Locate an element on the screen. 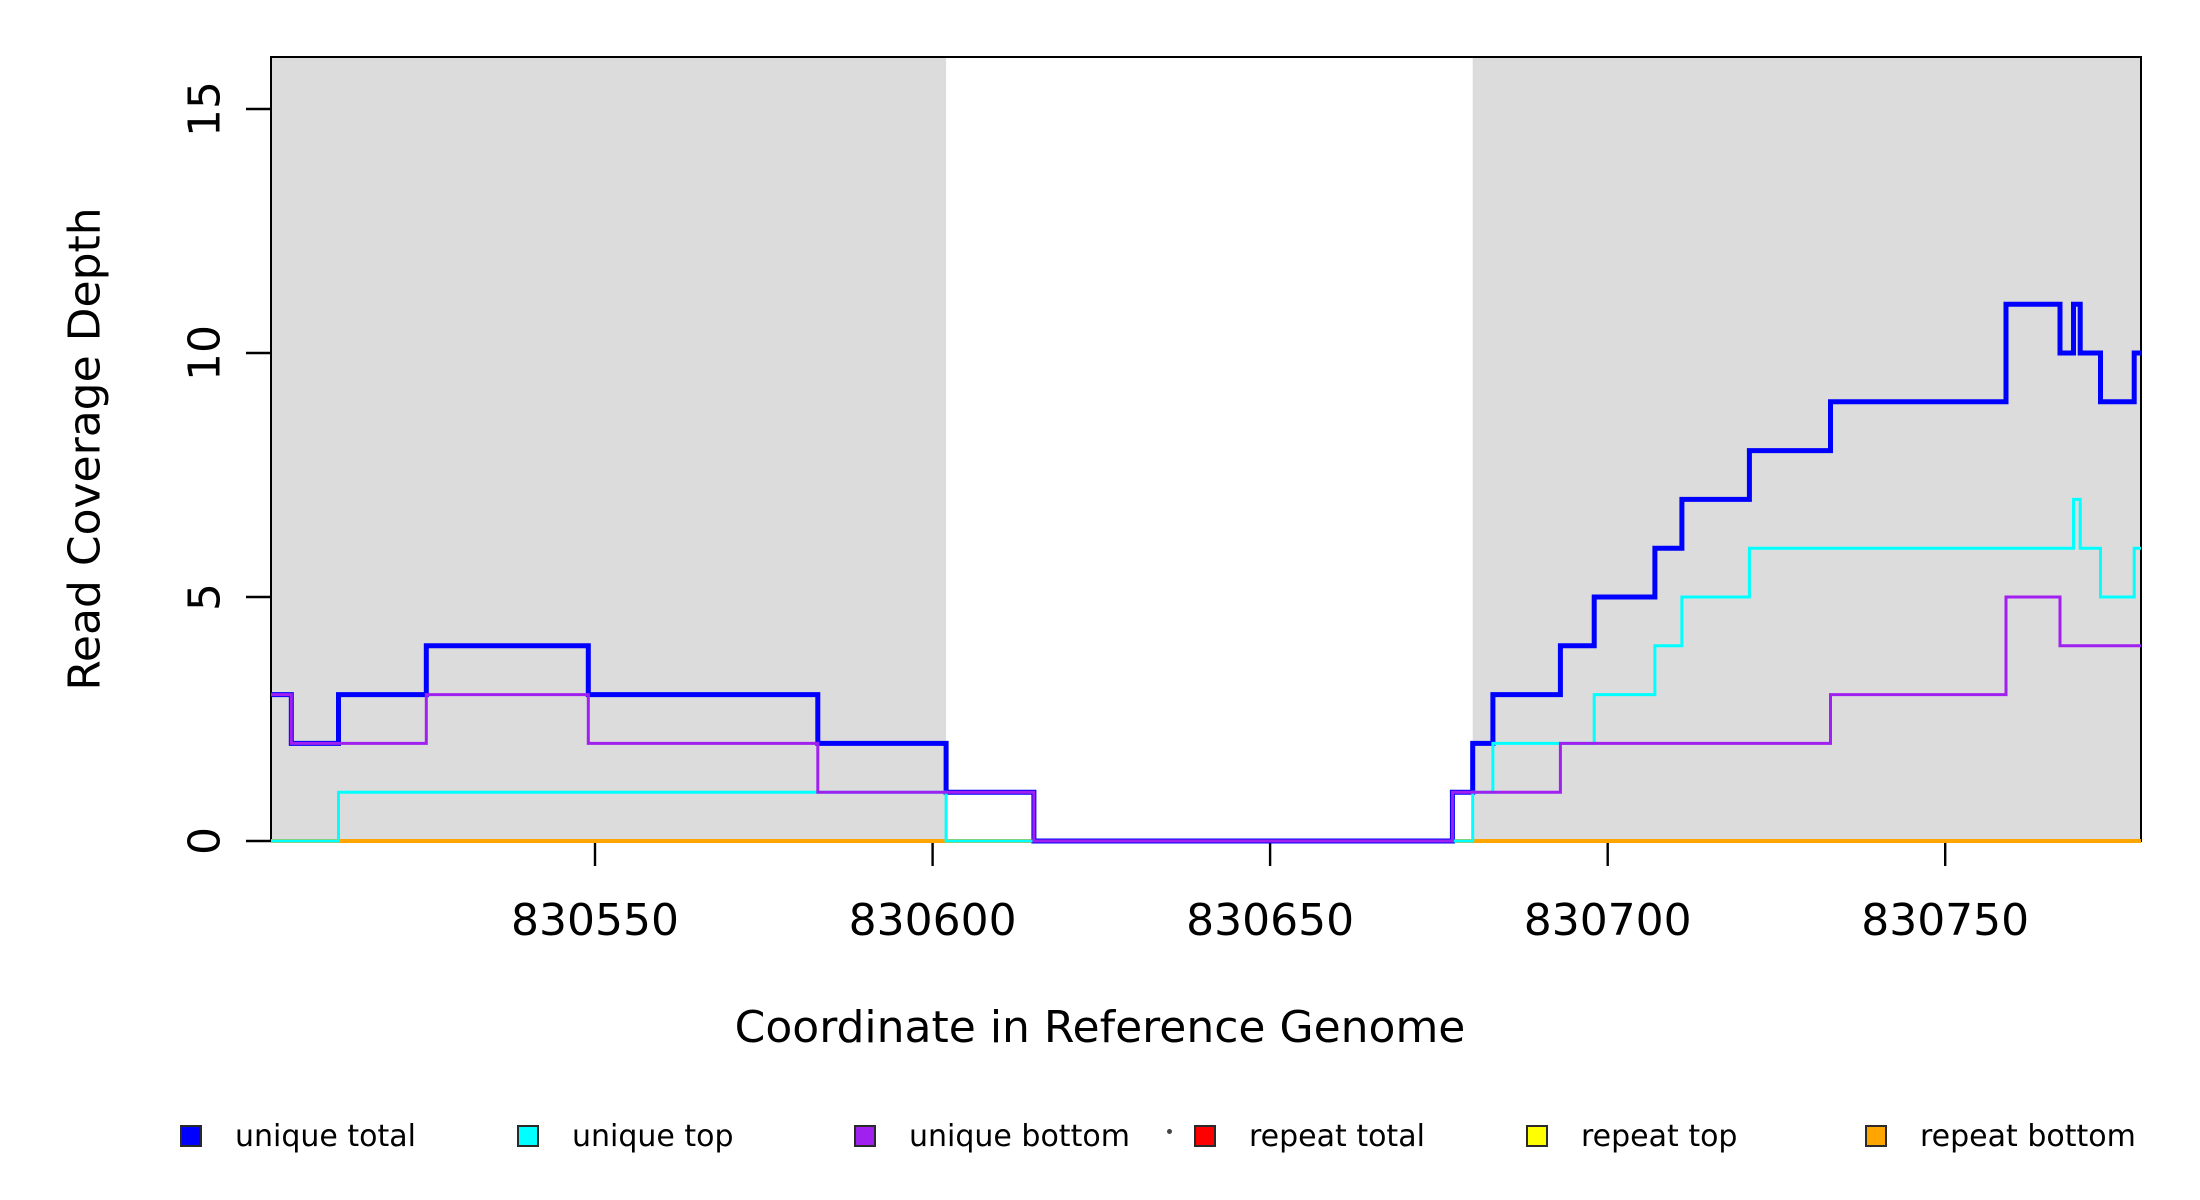  y-axis-title: Read Coverage Depth is located at coordinates (85, 449).